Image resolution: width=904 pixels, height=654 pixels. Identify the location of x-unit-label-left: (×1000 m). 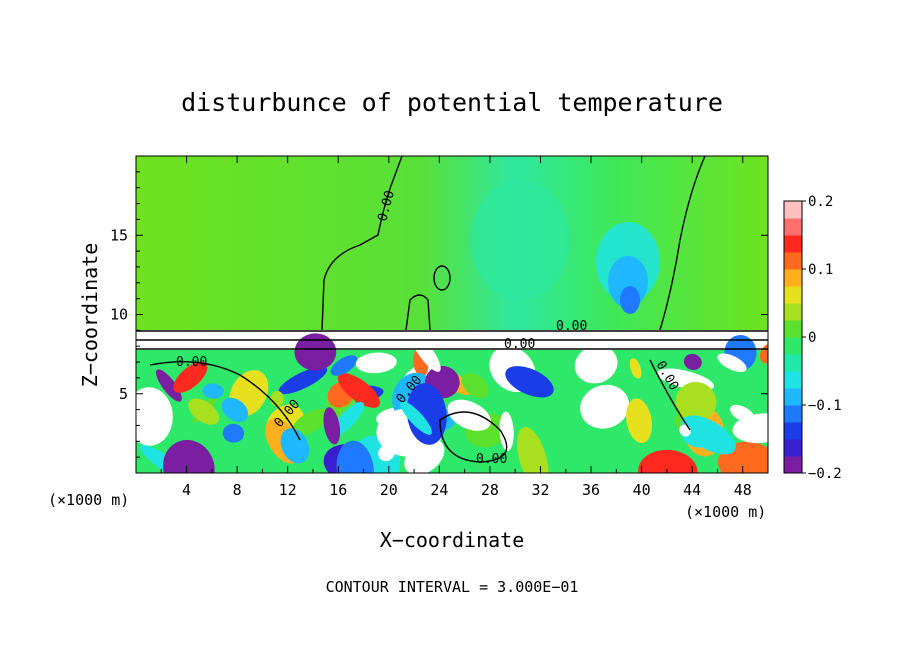
(88, 500).